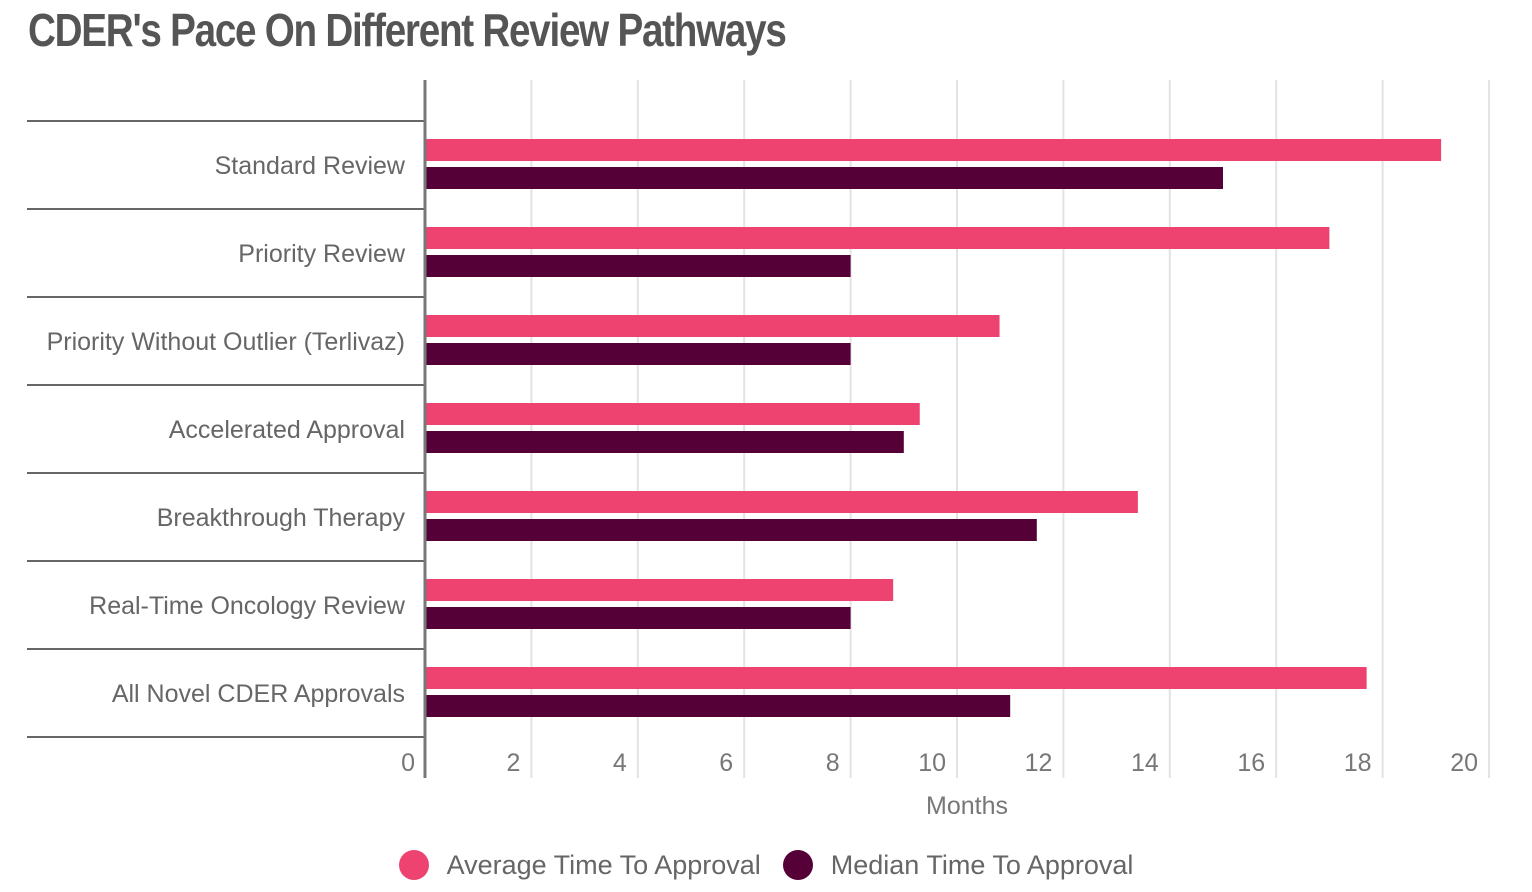 This screenshot has width=1532, height=892. What do you see at coordinates (408, 763) in the screenshot?
I see `x-tick-label: 0` at bounding box center [408, 763].